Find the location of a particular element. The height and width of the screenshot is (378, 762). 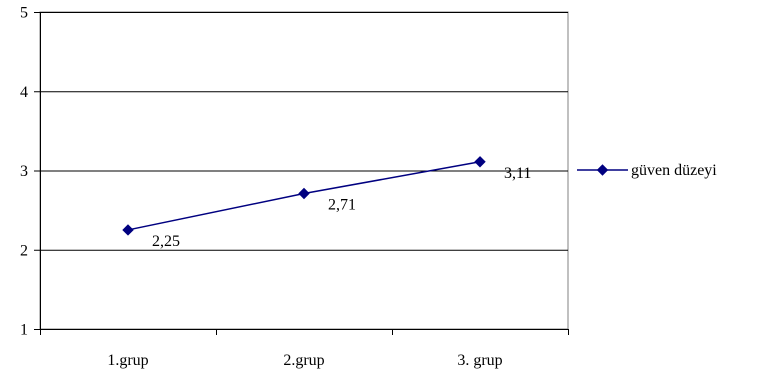

y-tick-label: 3 is located at coordinates (24, 171).